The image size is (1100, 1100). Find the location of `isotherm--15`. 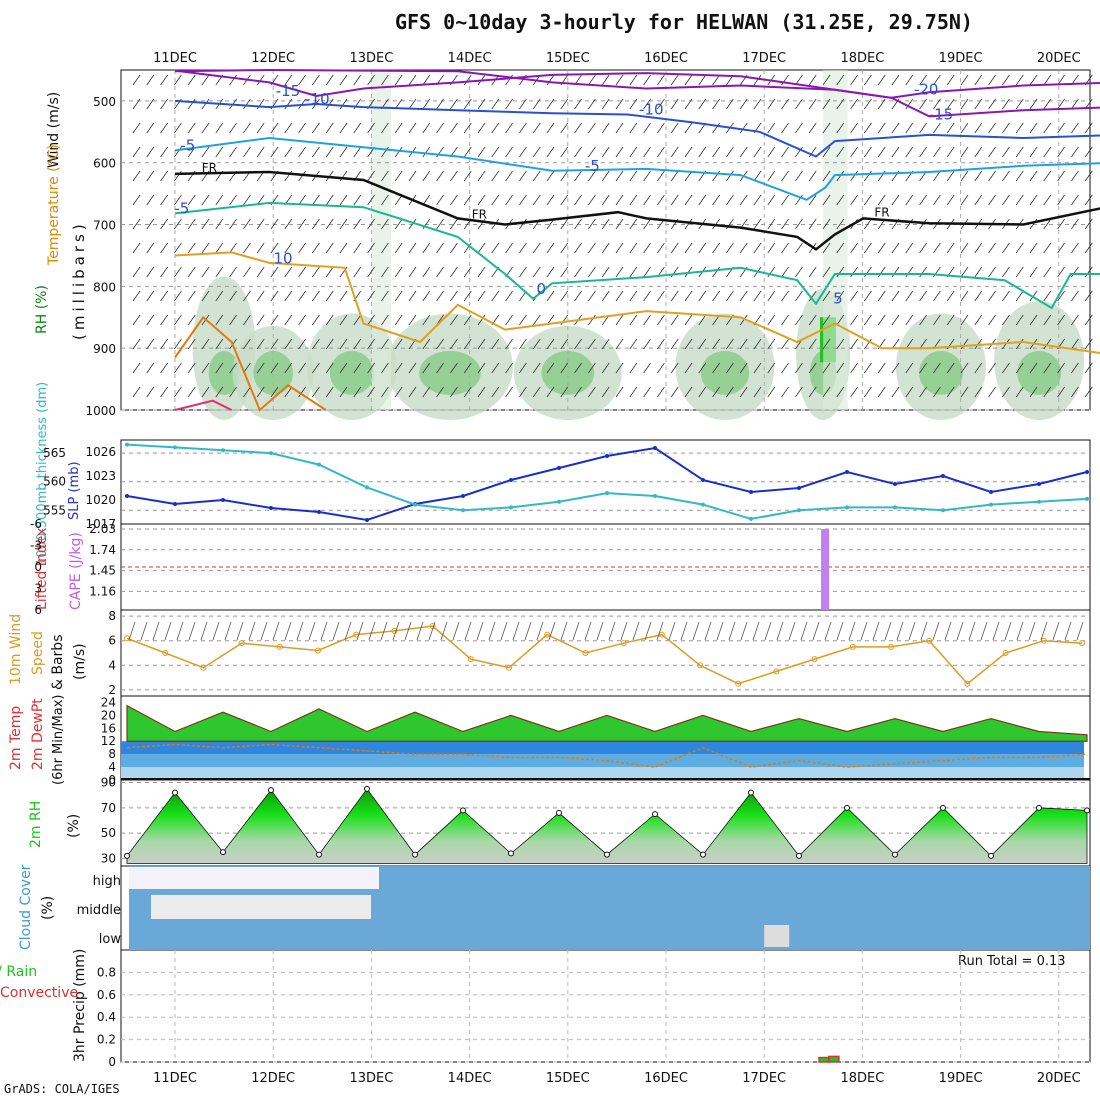

isotherm--15 is located at coordinates (637, 93).